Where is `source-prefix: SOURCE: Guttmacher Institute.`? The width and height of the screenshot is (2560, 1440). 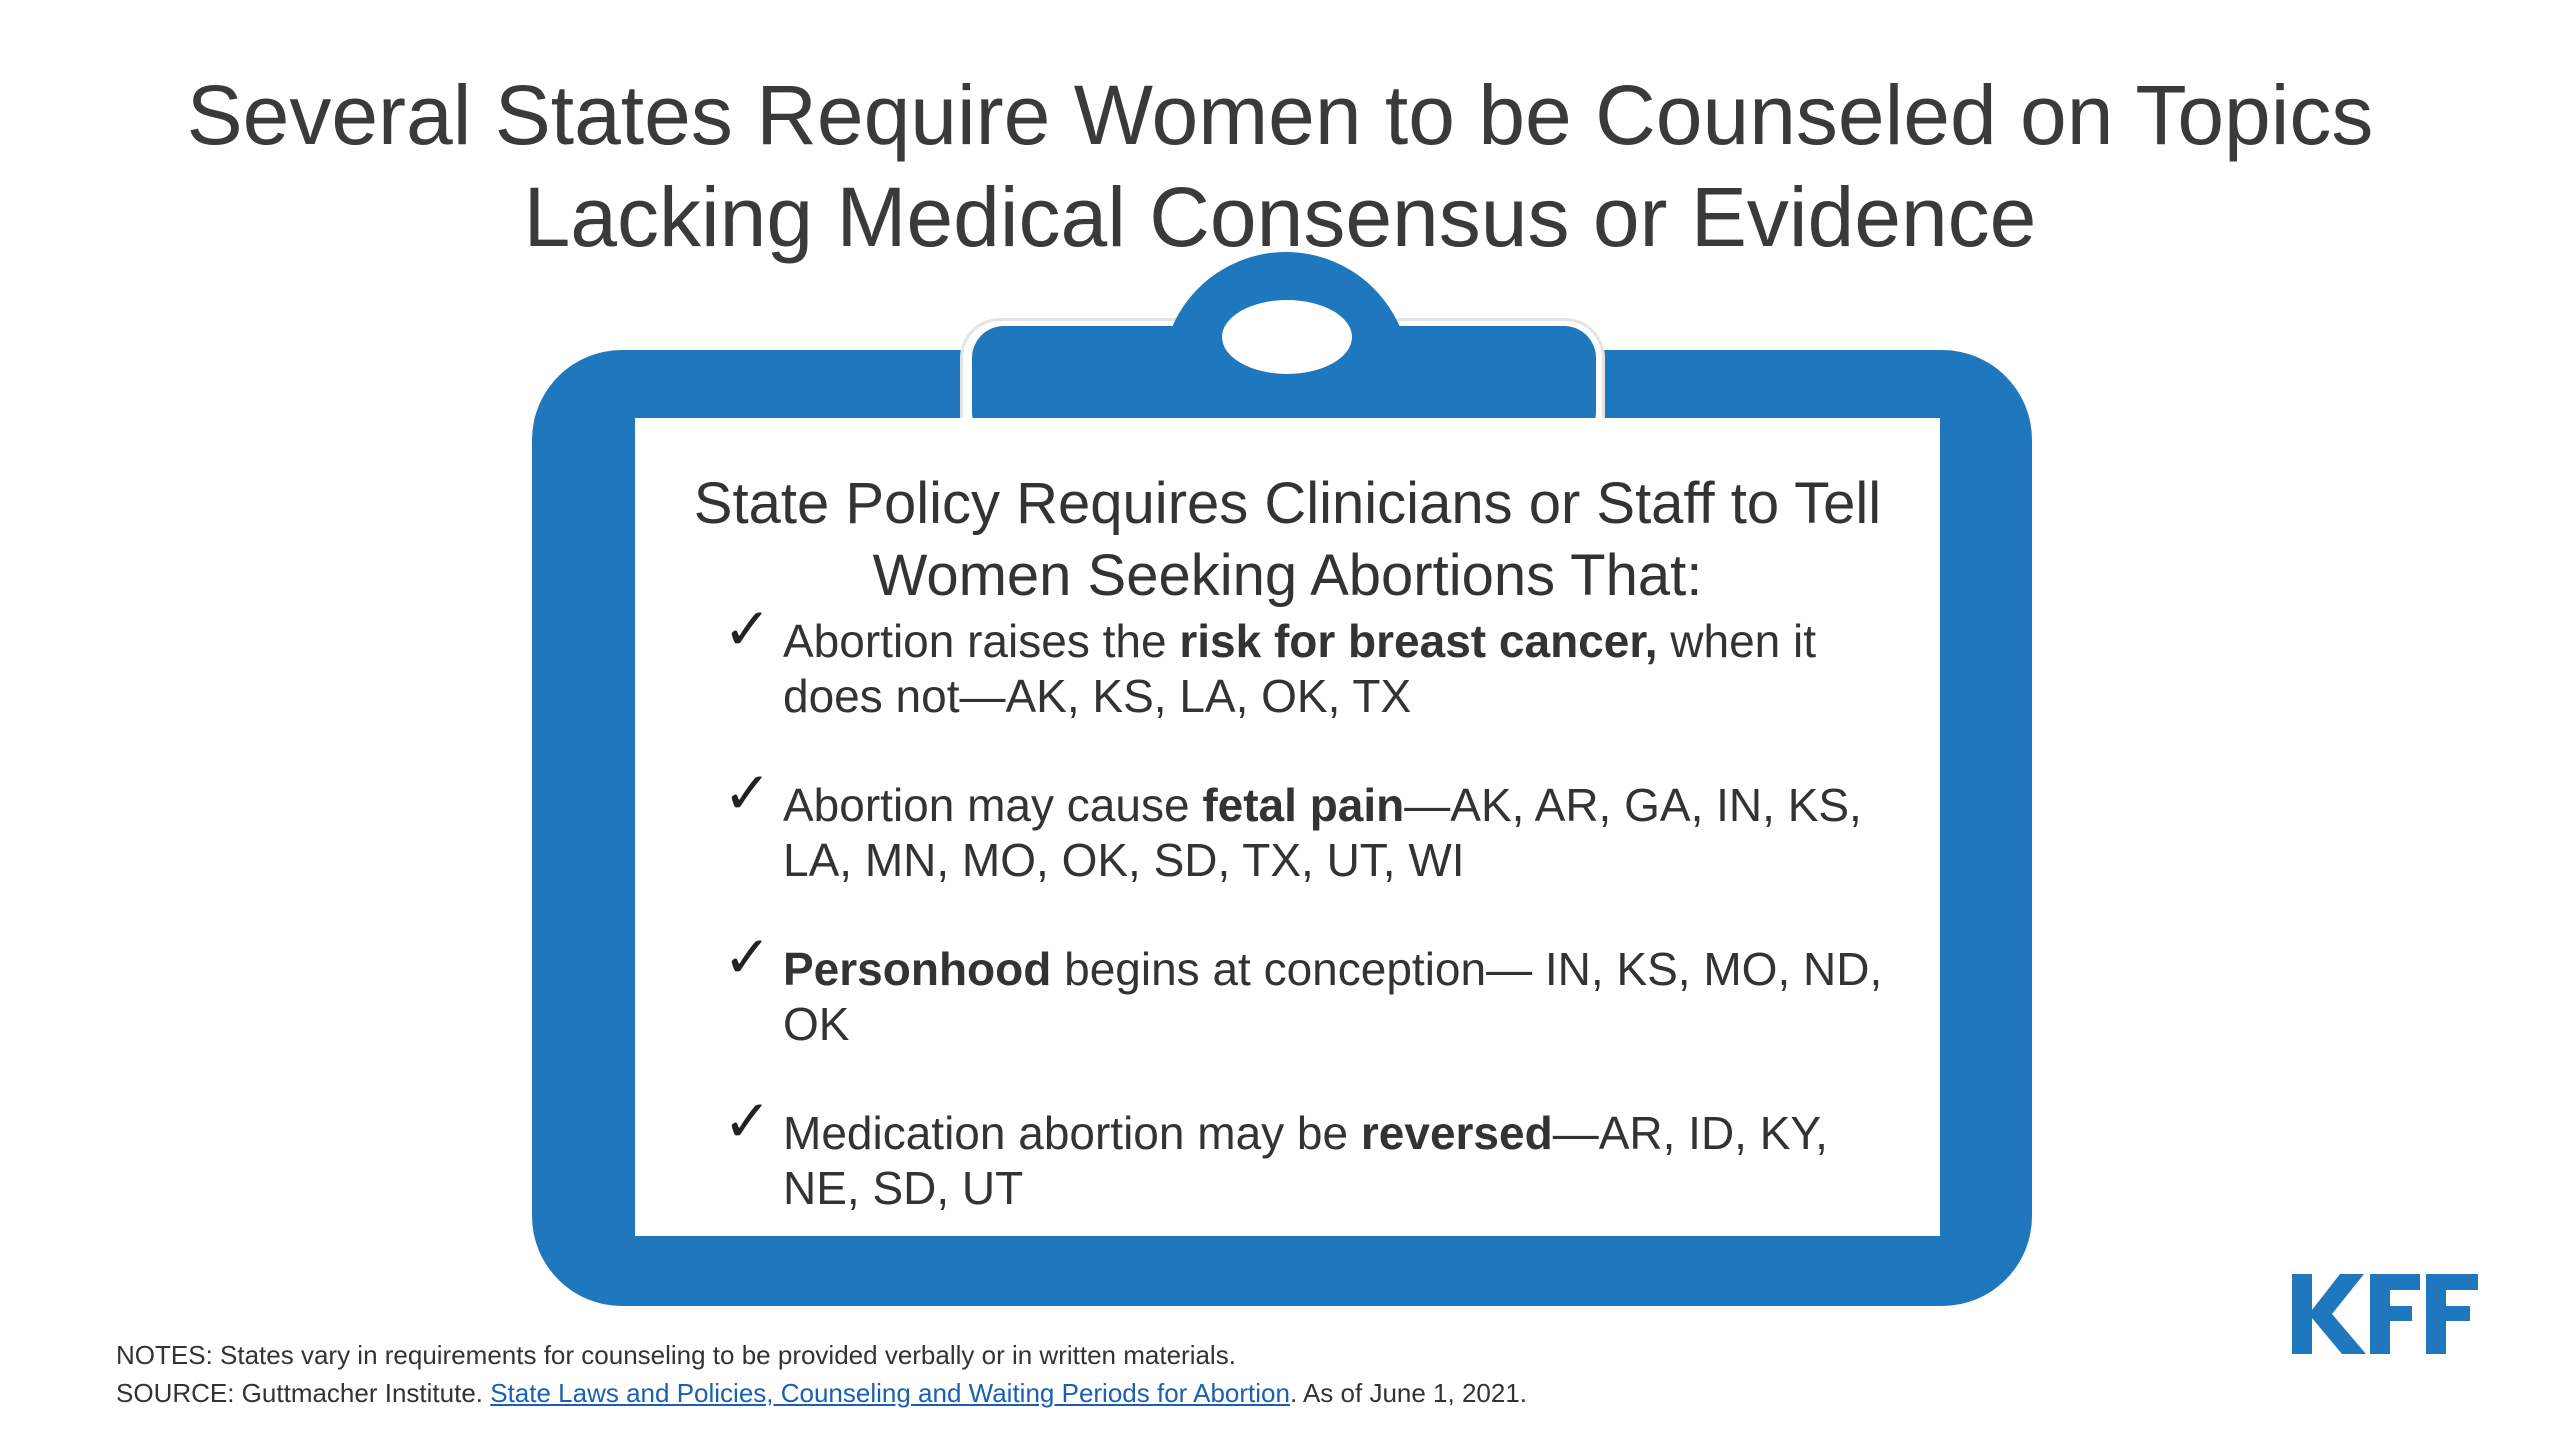 source-prefix: SOURCE: Guttmacher Institute. is located at coordinates (303, 1393).